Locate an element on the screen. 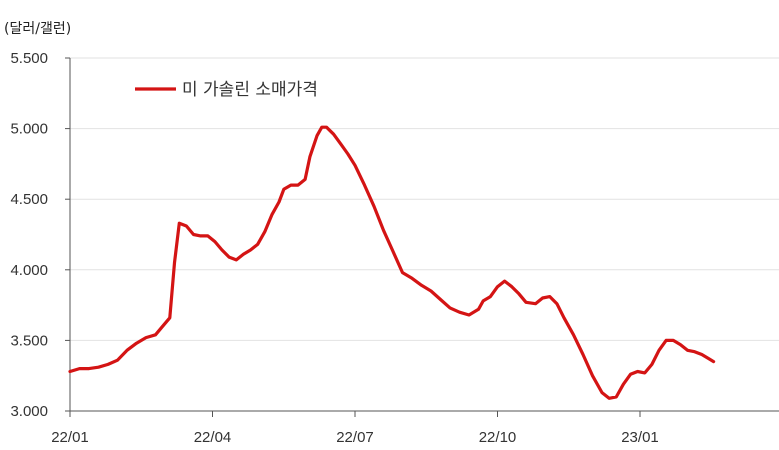 The width and height of the screenshot is (779, 450). x-tick-labels: 22/01 22/04 22/07 22/10 23/01 is located at coordinates (355, 437).